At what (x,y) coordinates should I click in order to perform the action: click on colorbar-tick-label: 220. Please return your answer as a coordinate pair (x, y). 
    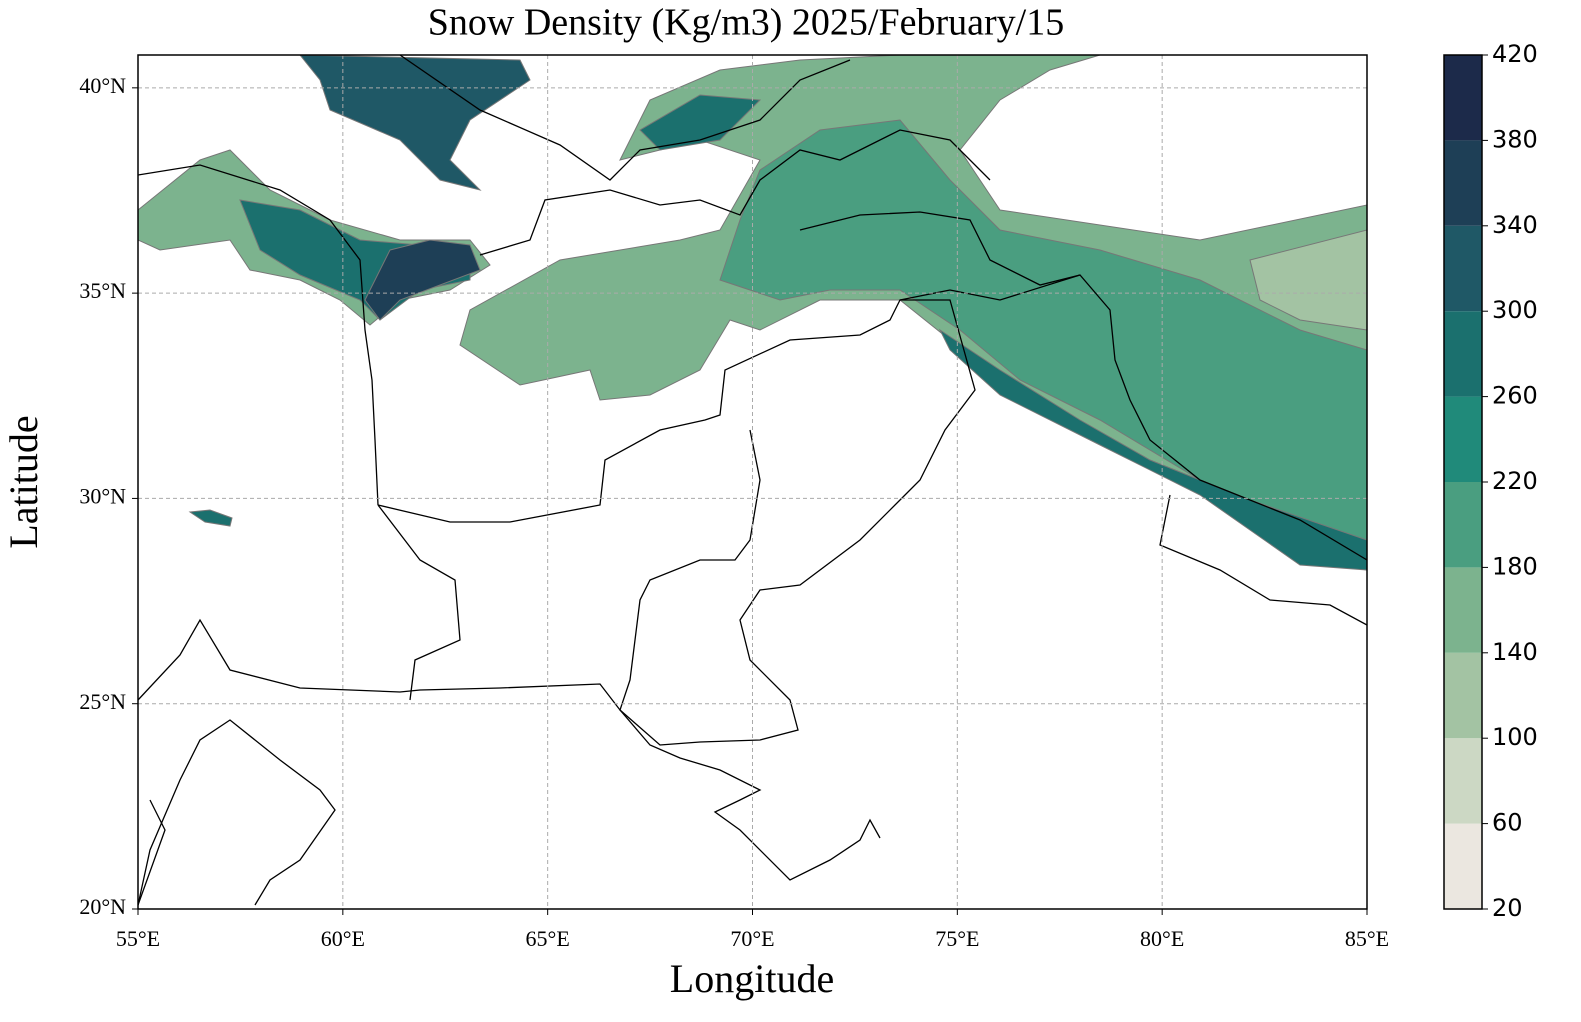
    Looking at the image, I should click on (1515, 481).